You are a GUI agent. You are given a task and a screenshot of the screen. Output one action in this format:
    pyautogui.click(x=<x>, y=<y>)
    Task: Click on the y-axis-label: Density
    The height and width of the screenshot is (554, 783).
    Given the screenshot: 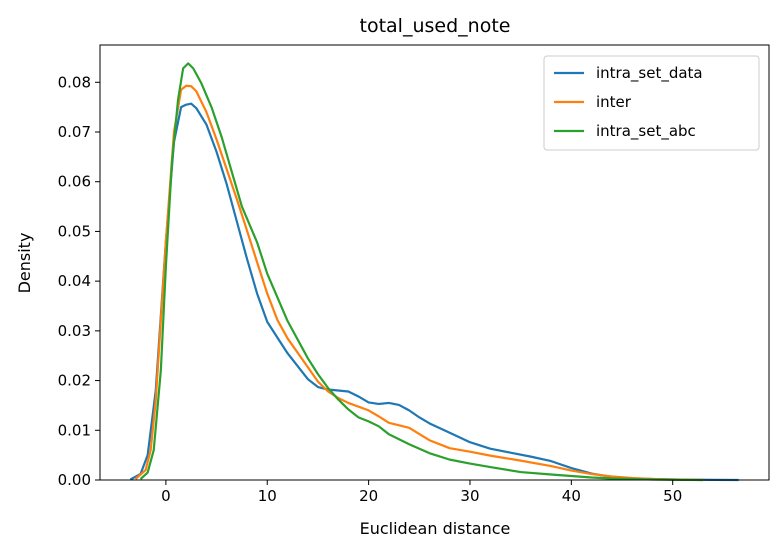 What is the action you would take?
    pyautogui.click(x=24, y=263)
    